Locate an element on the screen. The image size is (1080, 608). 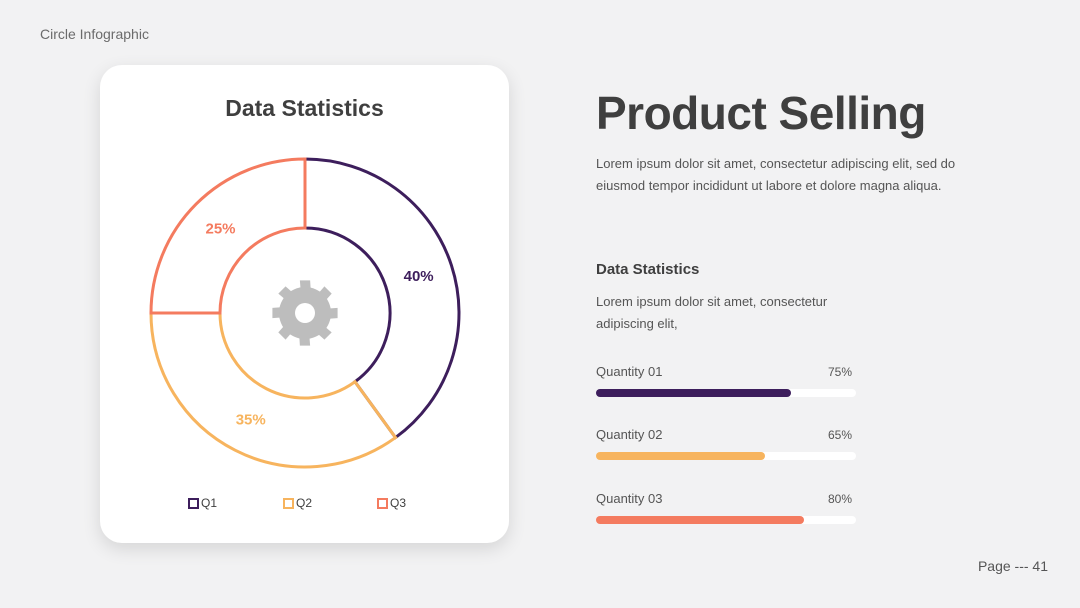
quantity-label: Quantity 01 is located at coordinates (629, 371).